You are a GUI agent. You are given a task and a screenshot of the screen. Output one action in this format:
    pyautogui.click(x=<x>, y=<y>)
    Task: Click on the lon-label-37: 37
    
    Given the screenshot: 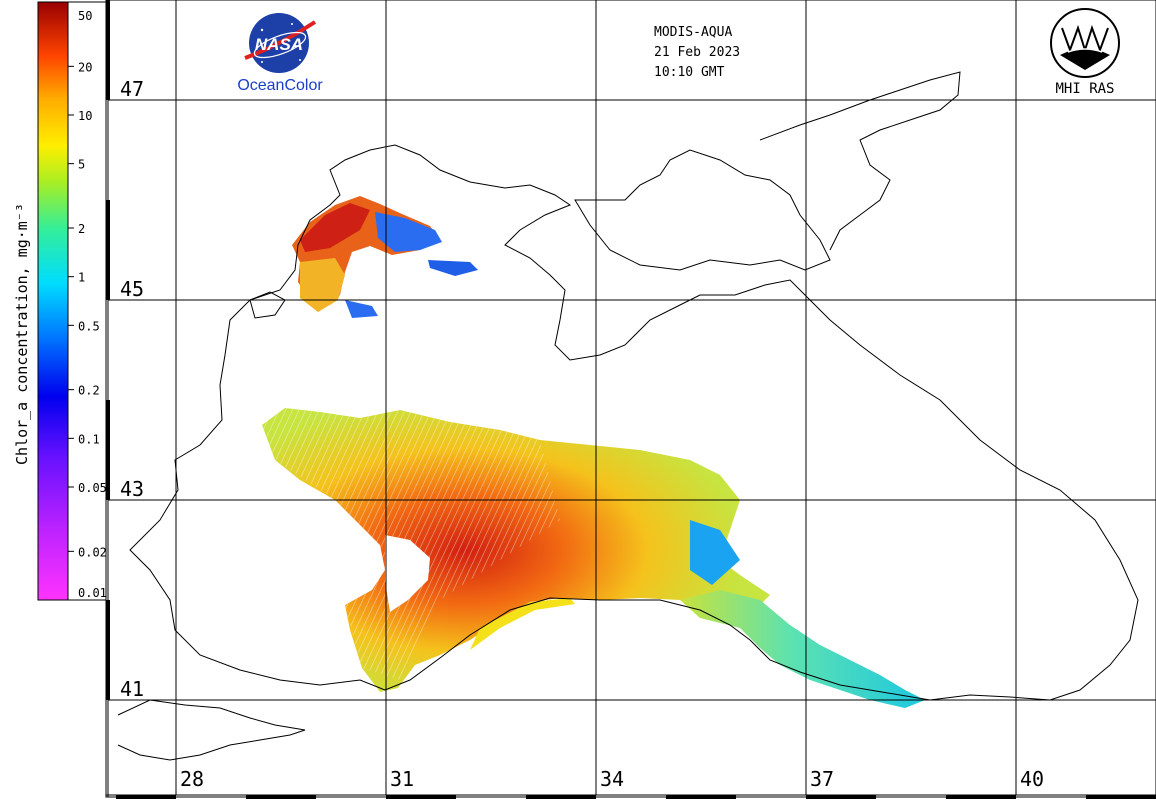 What is the action you would take?
    pyautogui.click(x=822, y=779)
    